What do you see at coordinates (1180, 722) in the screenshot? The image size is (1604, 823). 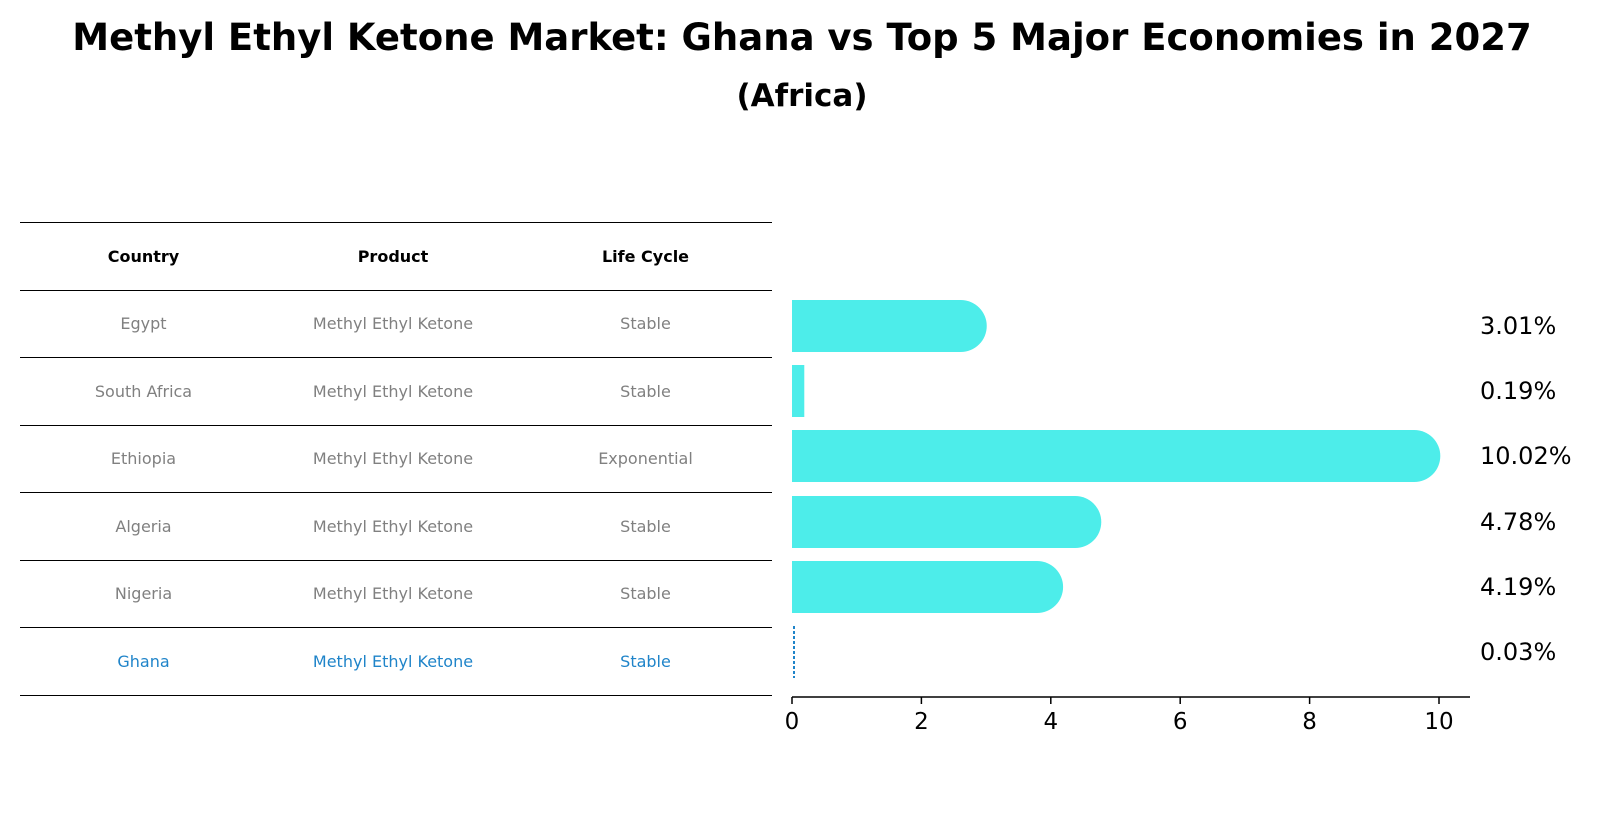 I see `x-tick-label: 6` at bounding box center [1180, 722].